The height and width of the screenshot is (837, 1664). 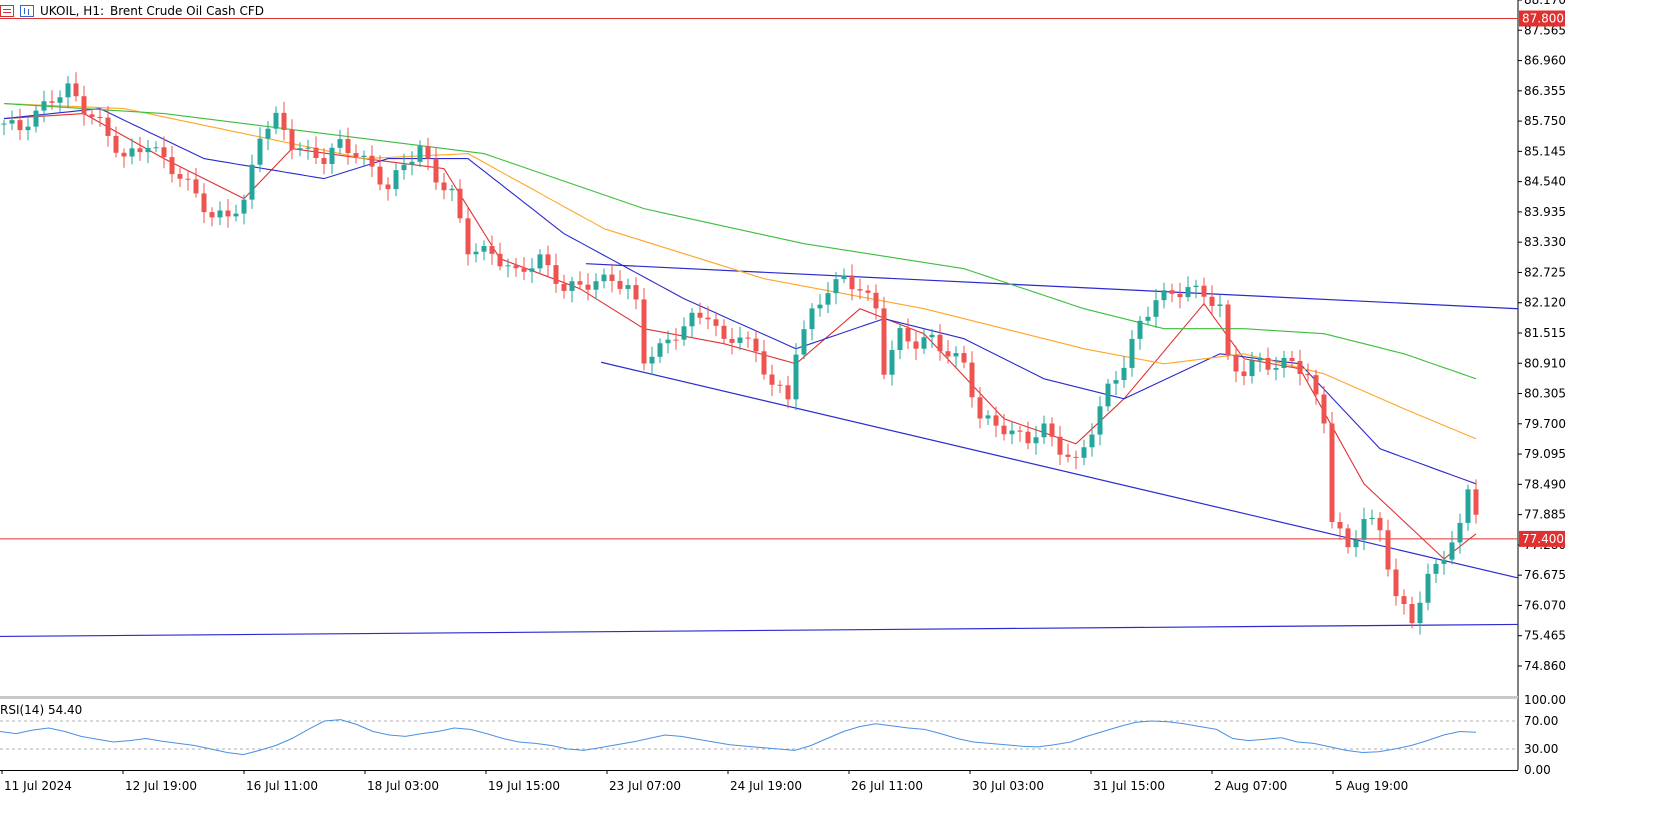 What do you see at coordinates (1545, 454) in the screenshot?
I see `price-tick-label: 79.095` at bounding box center [1545, 454].